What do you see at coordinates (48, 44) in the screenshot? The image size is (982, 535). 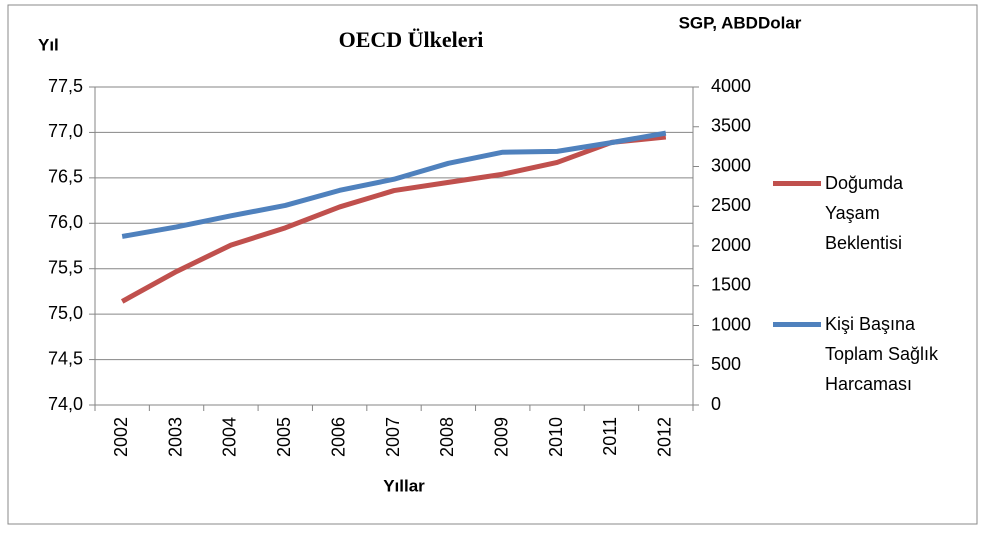 I see `y-axis-label: Yıl` at bounding box center [48, 44].